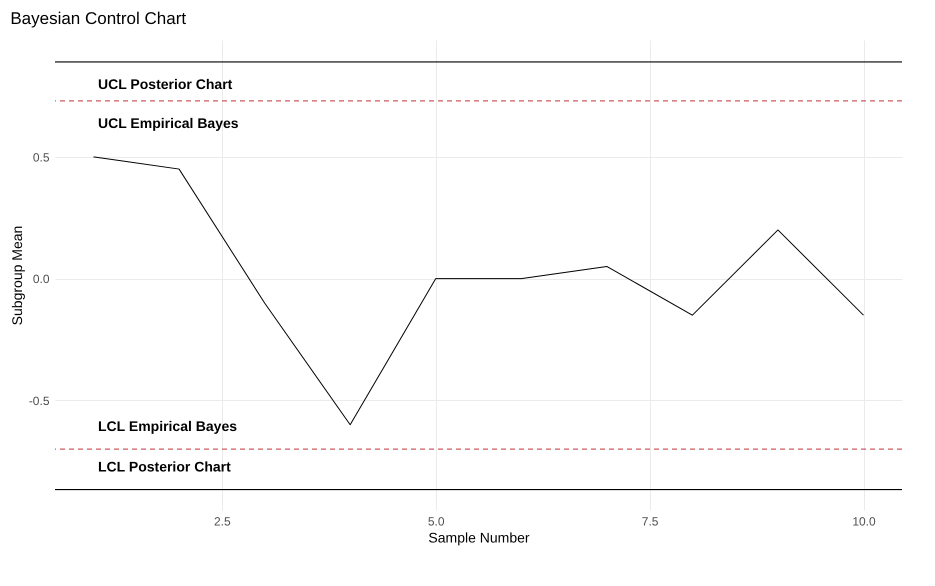 This screenshot has width=935, height=586. What do you see at coordinates (165, 84) in the screenshot?
I see `ref-line-label: UCL Posterior Chart` at bounding box center [165, 84].